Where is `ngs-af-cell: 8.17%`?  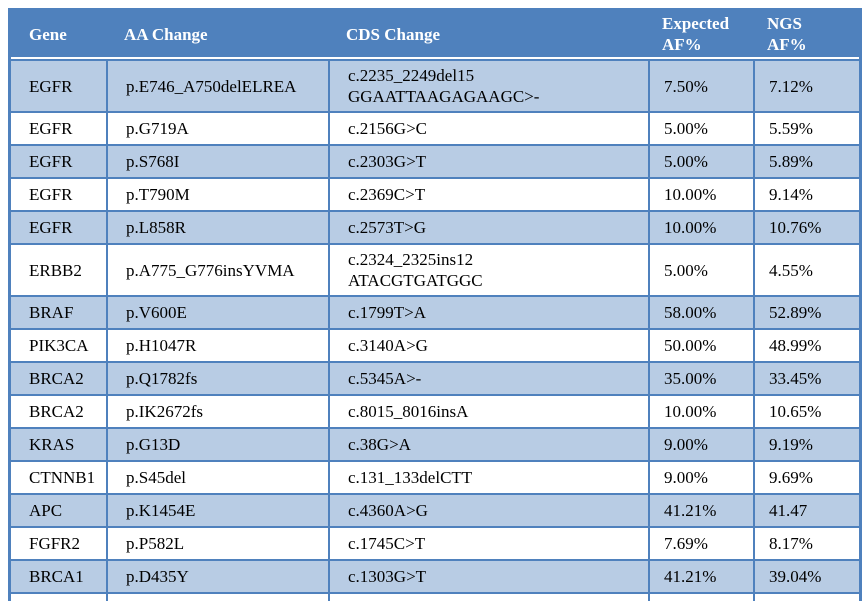
ngs-af-cell: 8.17% is located at coordinates (806, 542).